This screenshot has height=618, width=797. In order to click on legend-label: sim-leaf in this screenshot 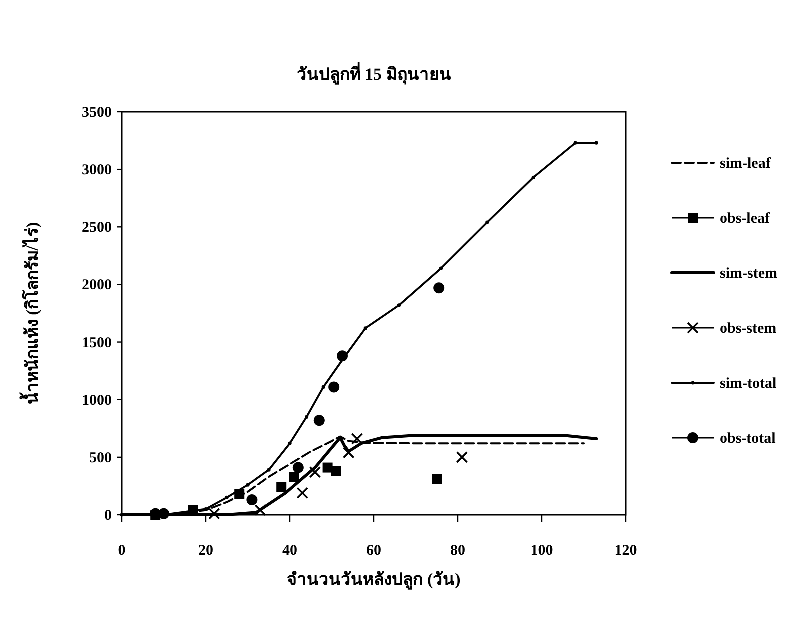, I will do `click(746, 164)`.